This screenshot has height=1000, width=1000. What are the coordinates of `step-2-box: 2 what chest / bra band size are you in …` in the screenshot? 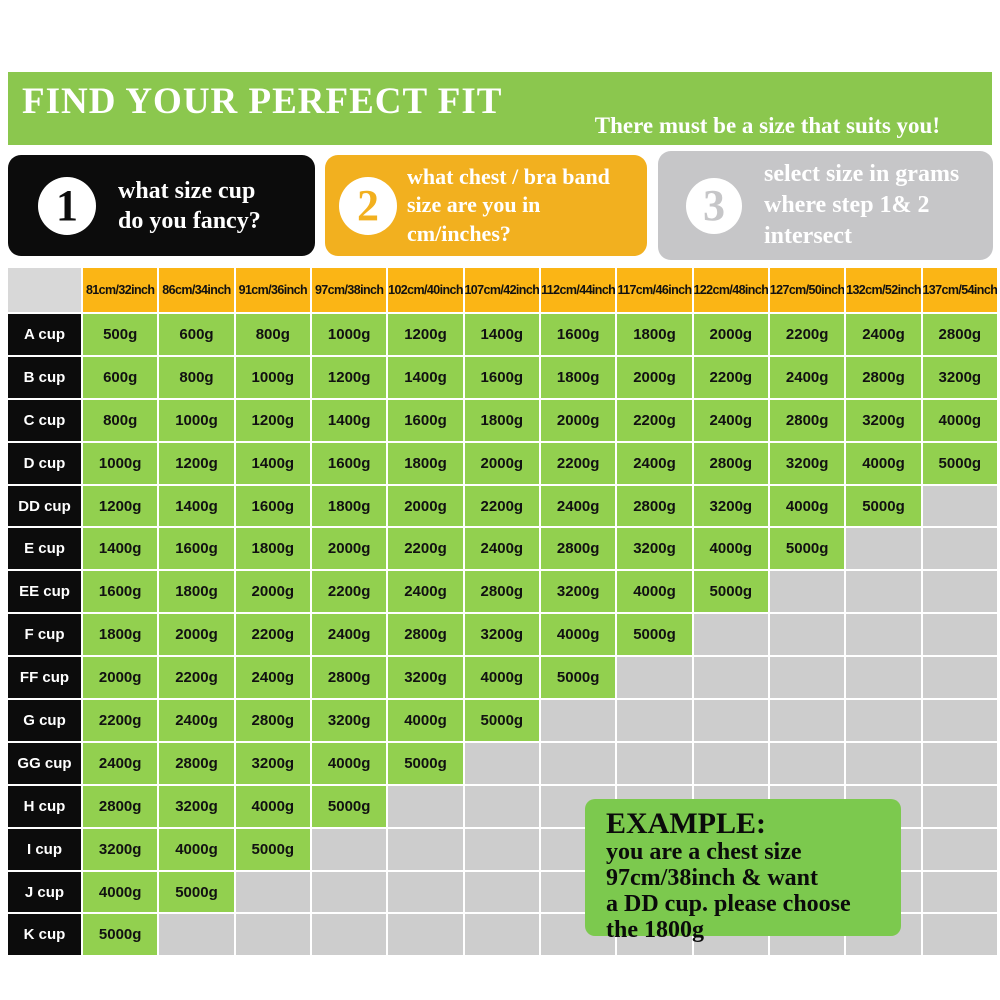 It's located at (486, 205).